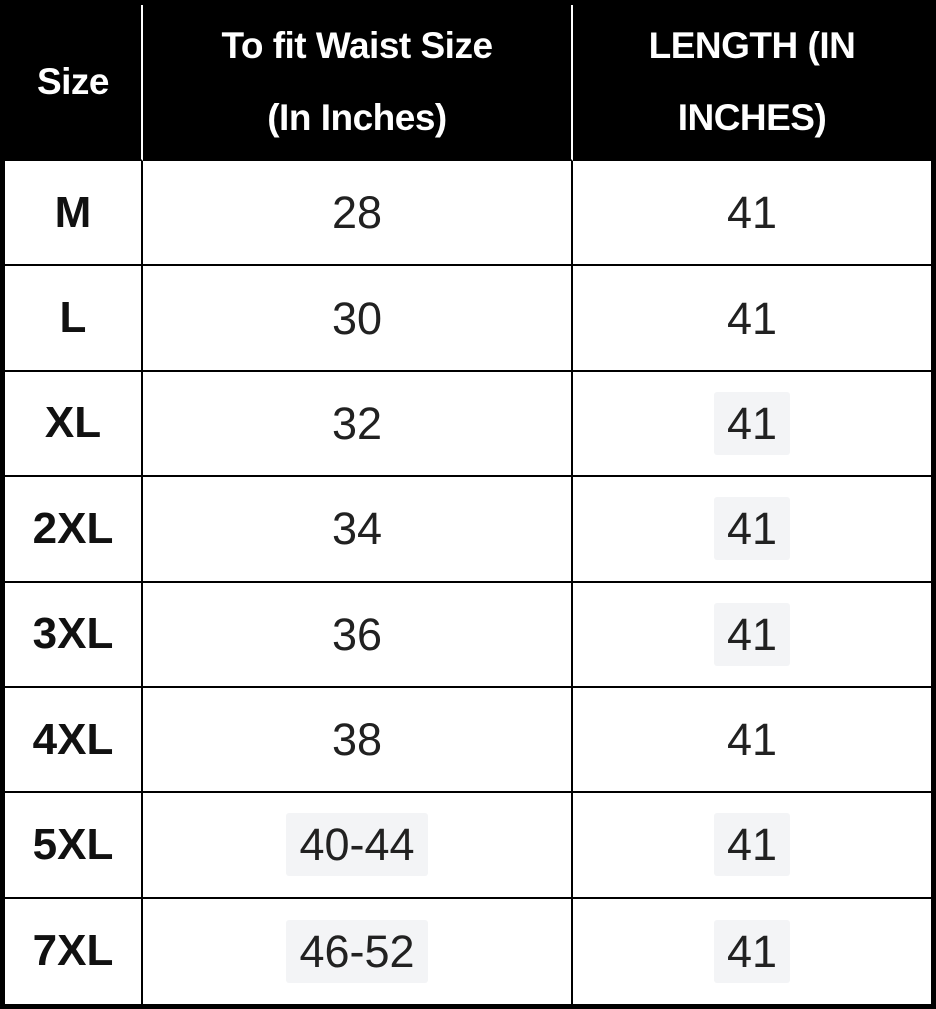 This screenshot has height=1009, width=936. I want to click on size-label: M, so click(73, 212).